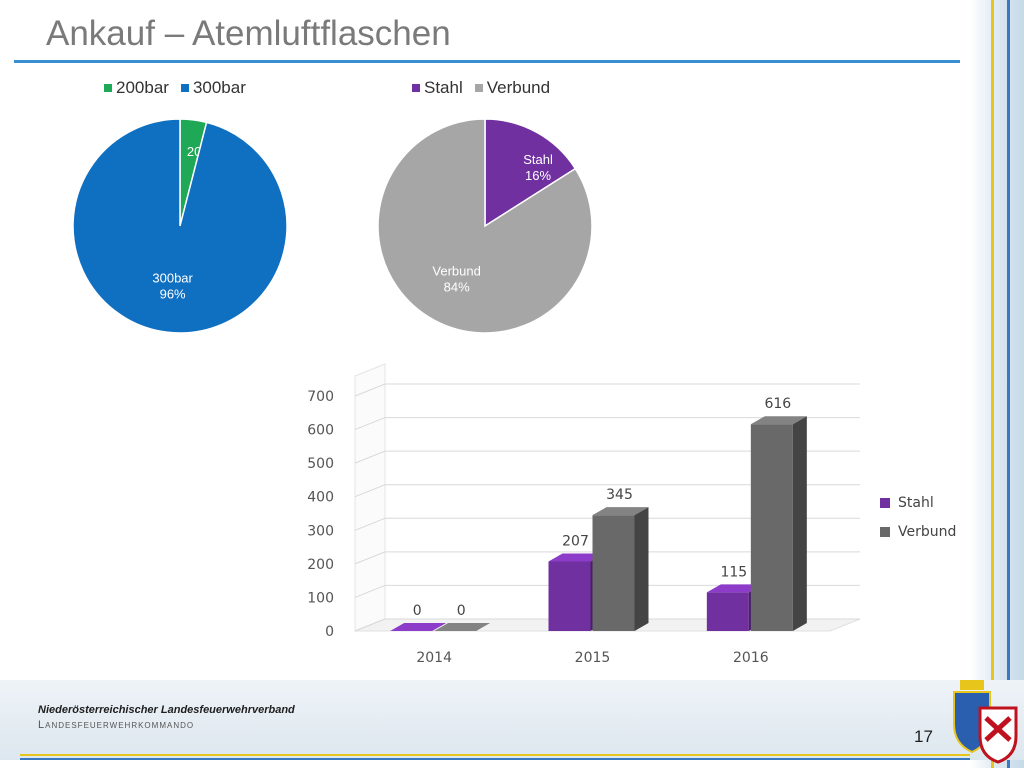 The image size is (1024, 768). Describe the element at coordinates (175, 88) in the screenshot. I see `pie1-legend: 200bar 300bar` at that location.